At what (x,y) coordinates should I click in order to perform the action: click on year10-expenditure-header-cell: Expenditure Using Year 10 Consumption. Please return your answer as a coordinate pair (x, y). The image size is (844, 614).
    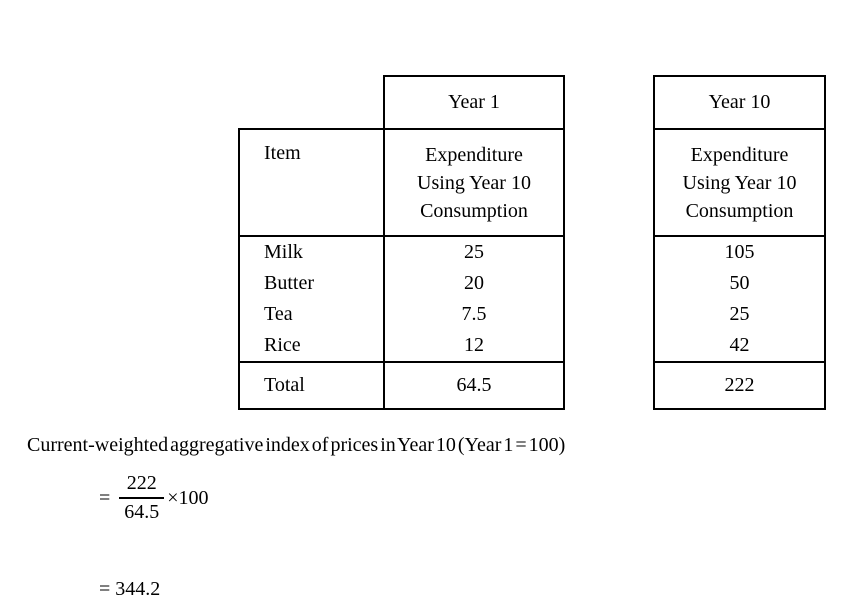
    Looking at the image, I should click on (739, 183).